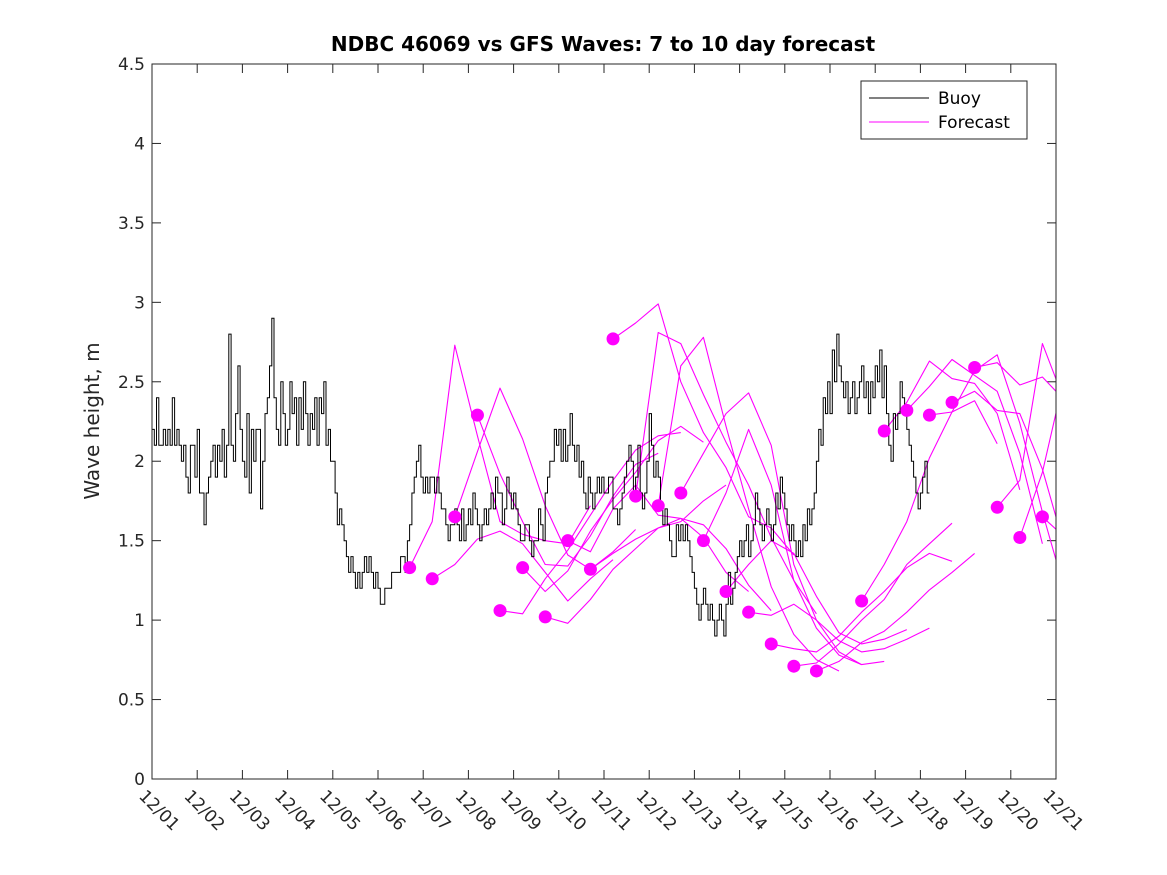 This screenshot has height=875, width=1167. What do you see at coordinates (882, 810) in the screenshot?
I see `x-tick-label: 12/17` at bounding box center [882, 810].